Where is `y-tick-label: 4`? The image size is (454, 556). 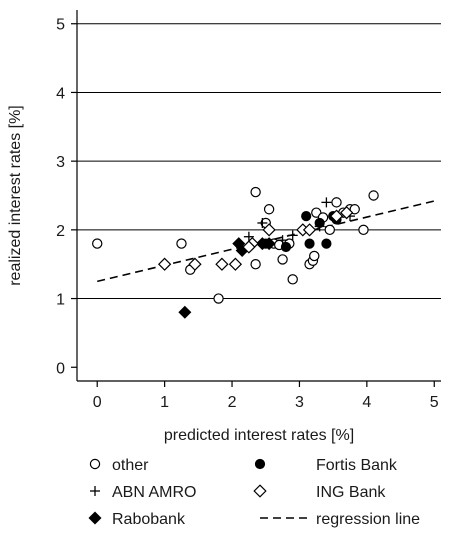
y-tick-label: 4 is located at coordinates (60, 93).